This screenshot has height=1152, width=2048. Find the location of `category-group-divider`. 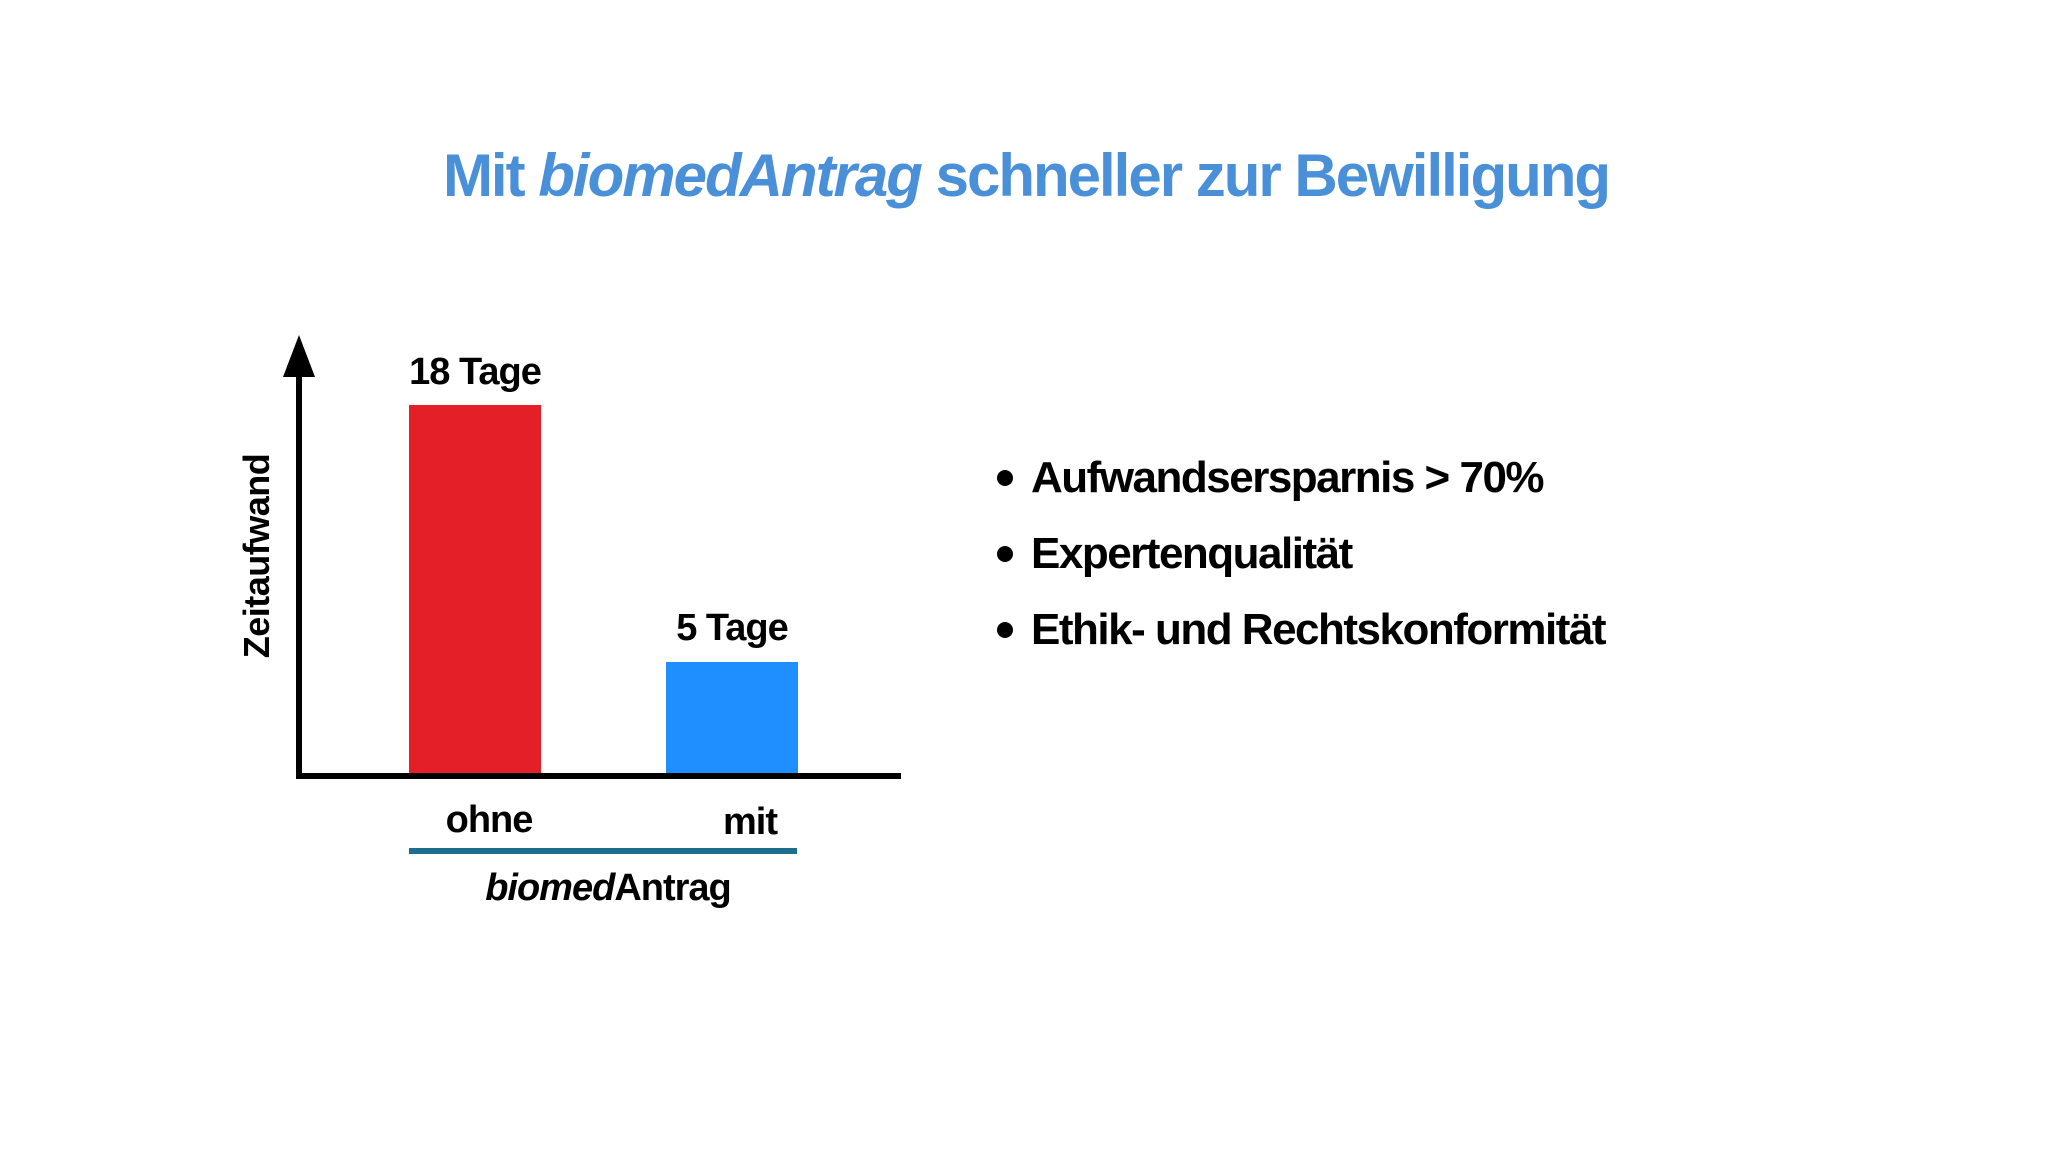

category-group-divider is located at coordinates (603, 851).